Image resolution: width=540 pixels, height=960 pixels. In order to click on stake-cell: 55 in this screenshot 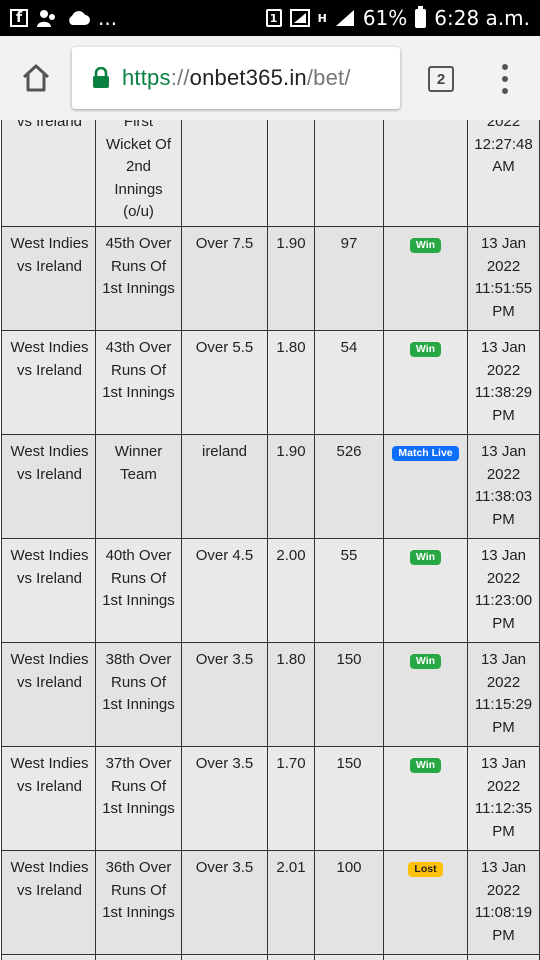, I will do `click(349, 590)`.